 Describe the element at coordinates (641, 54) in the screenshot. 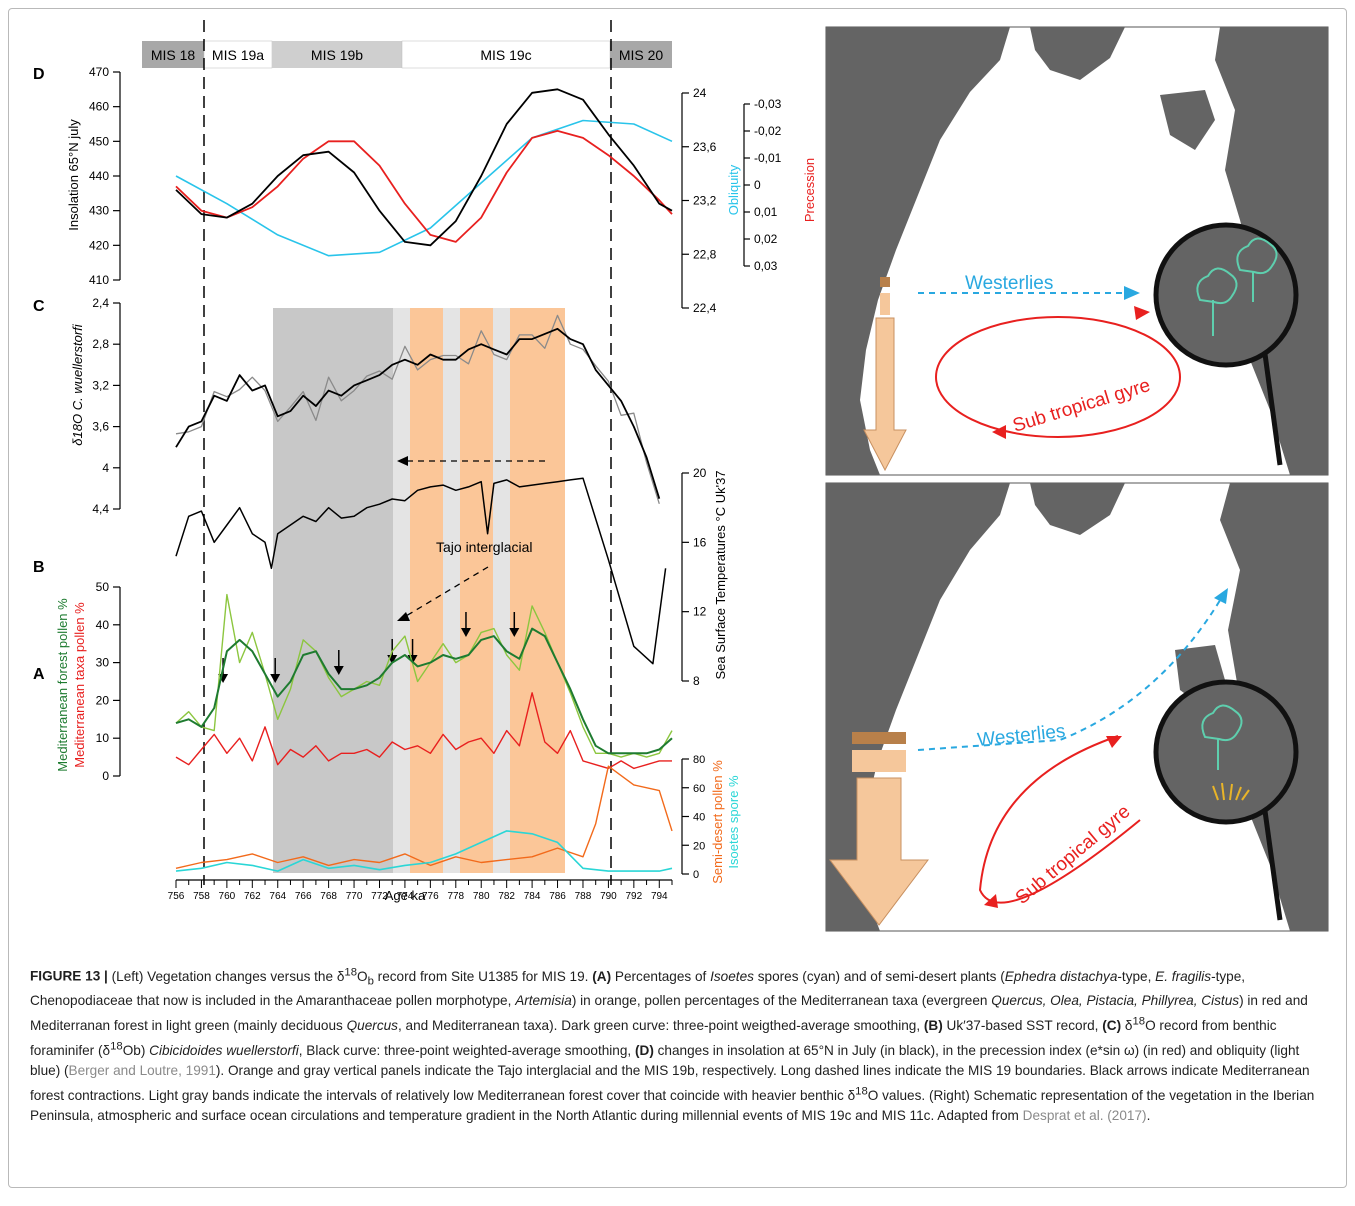

I see `stage-mis20-box` at that location.